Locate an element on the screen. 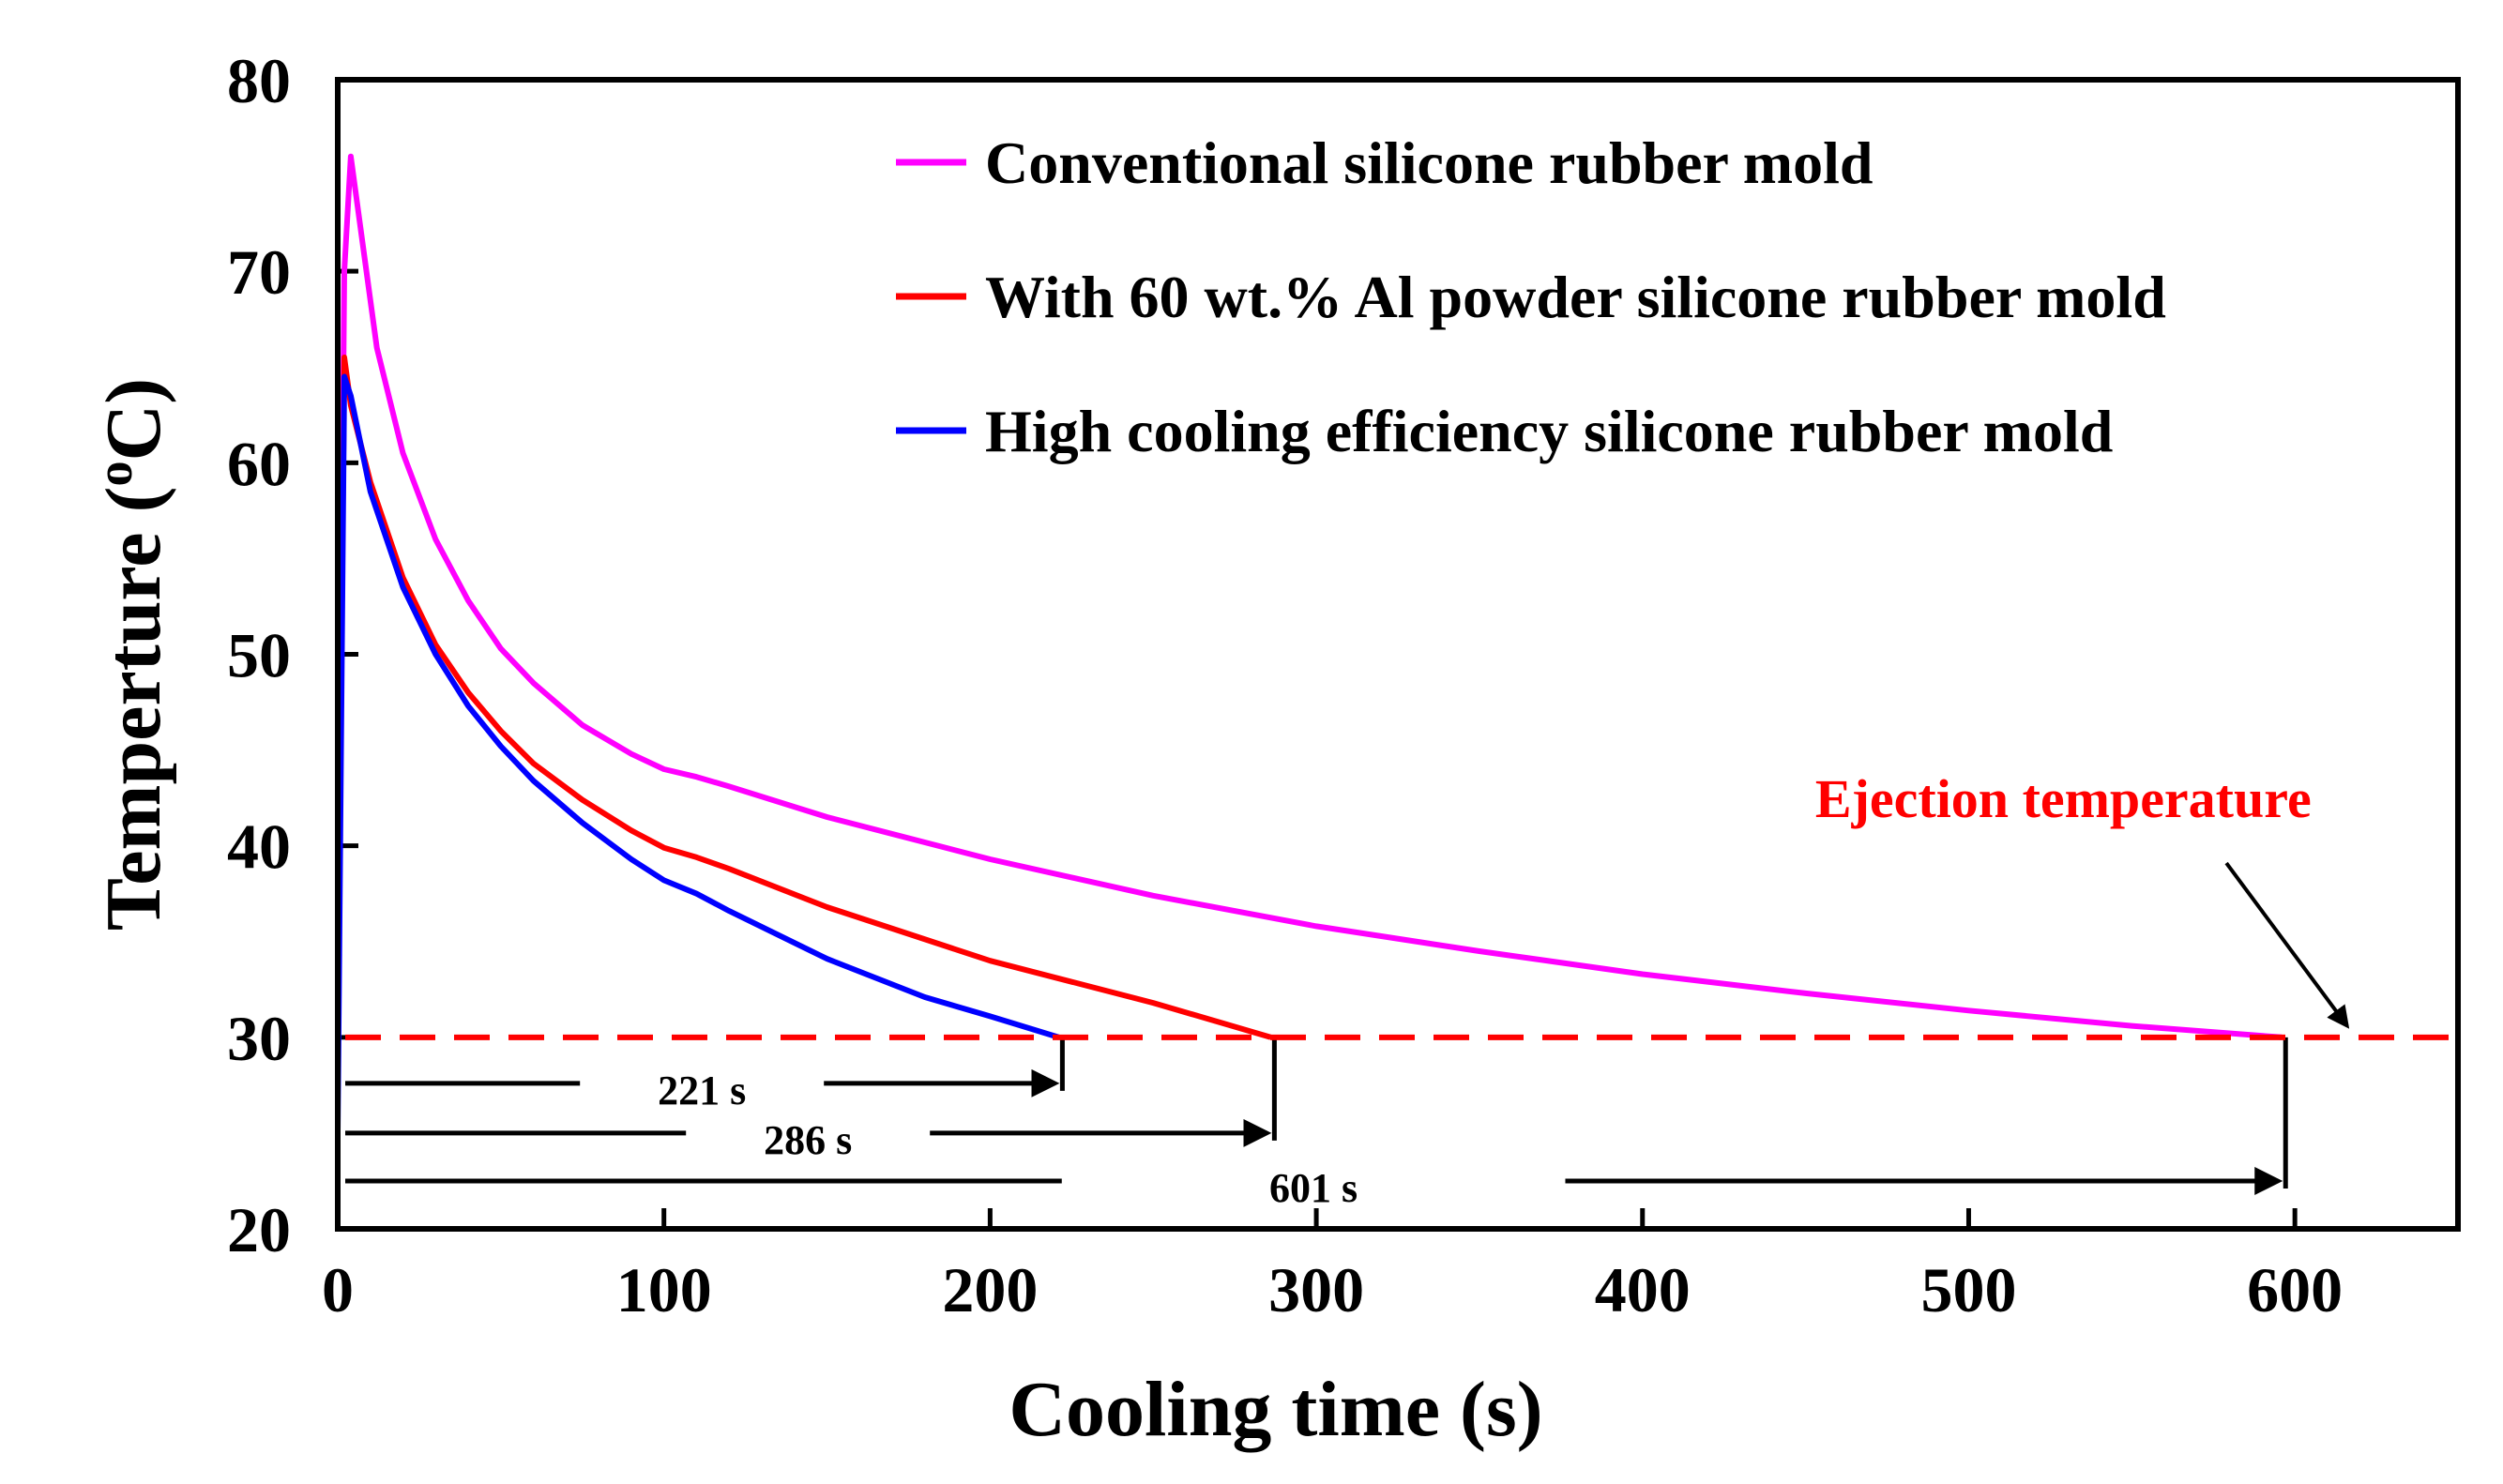  ejection-temperature-label: Ejection temperature is located at coordinates (2063, 799).